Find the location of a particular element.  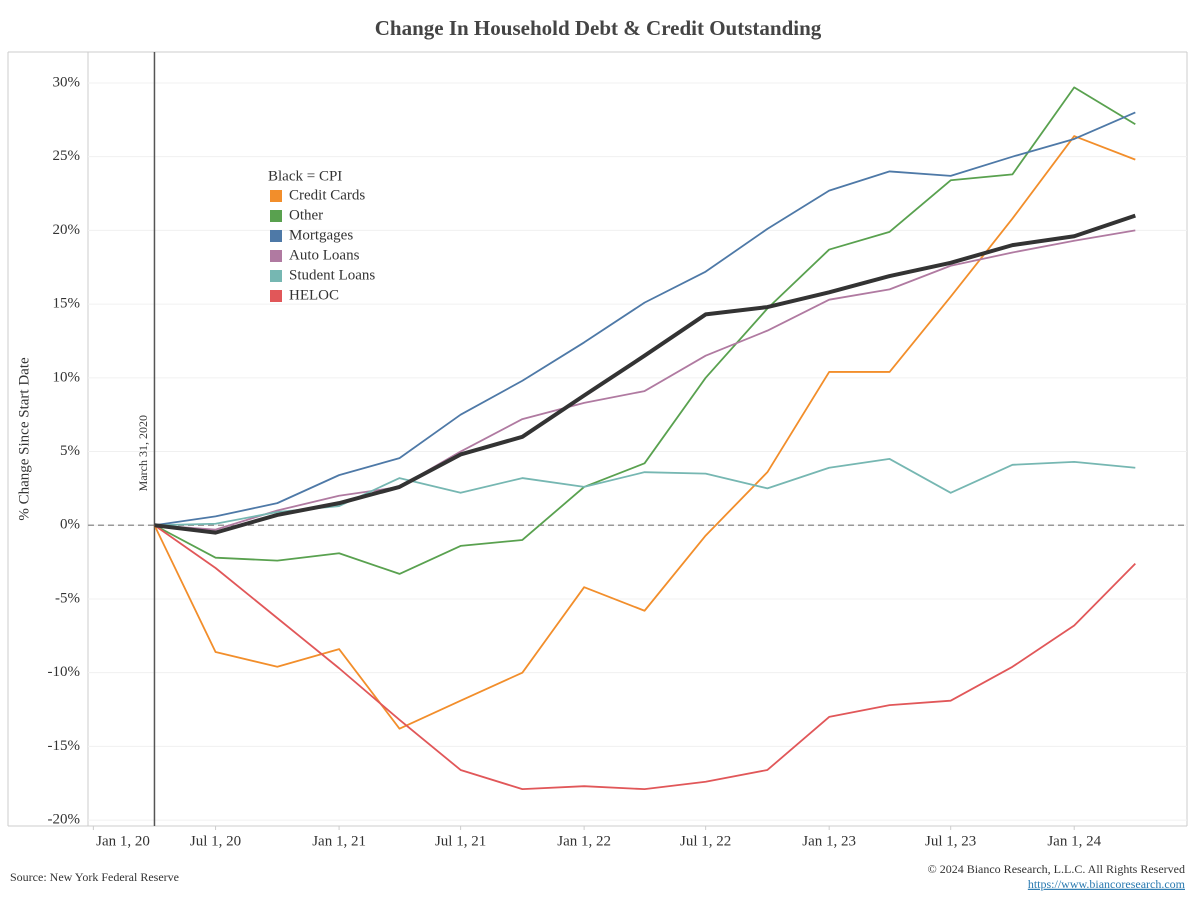

x-tick-label: Jan 1, 23 is located at coordinates (829, 841).